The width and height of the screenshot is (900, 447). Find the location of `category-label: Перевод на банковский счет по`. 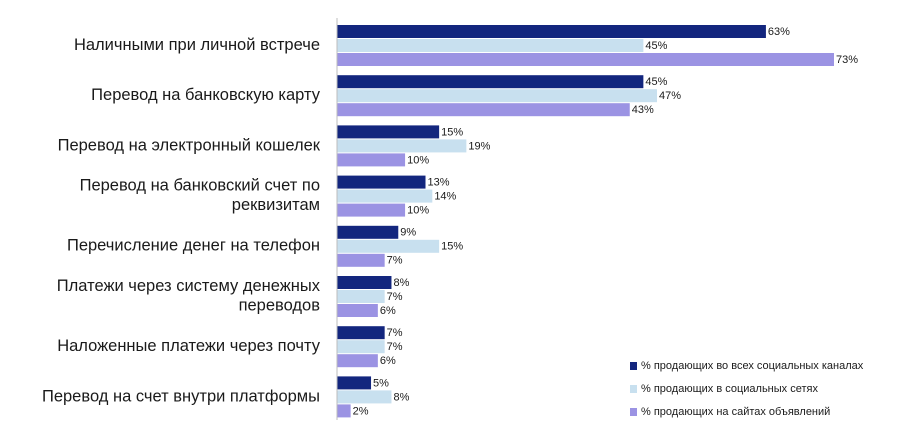

category-label: Перевод на банковский счет по is located at coordinates (200, 186).